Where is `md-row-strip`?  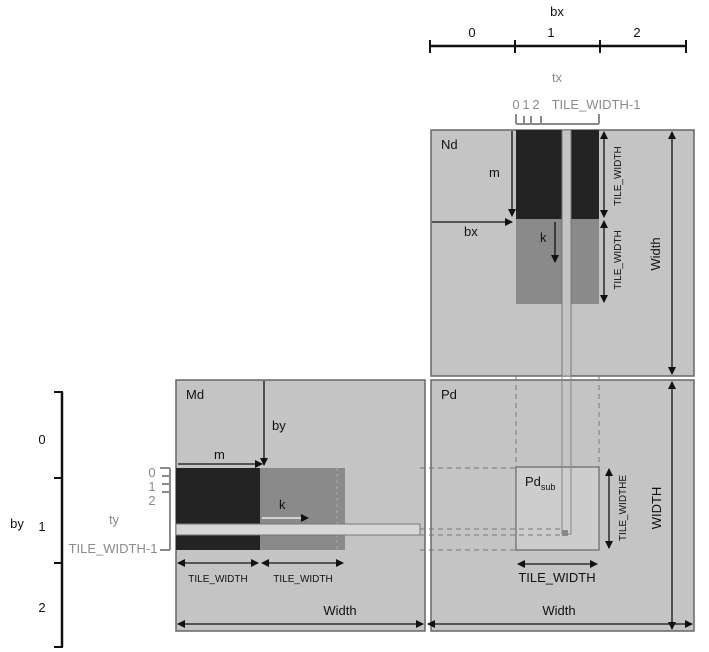
md-row-strip is located at coordinates (298, 529).